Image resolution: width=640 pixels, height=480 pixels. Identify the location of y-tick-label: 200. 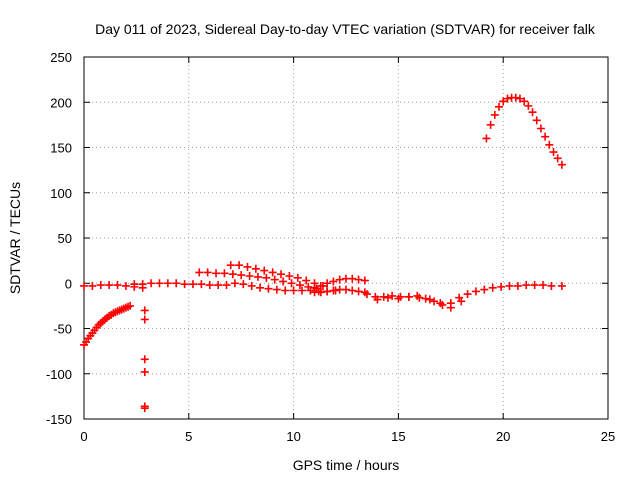
(61, 102).